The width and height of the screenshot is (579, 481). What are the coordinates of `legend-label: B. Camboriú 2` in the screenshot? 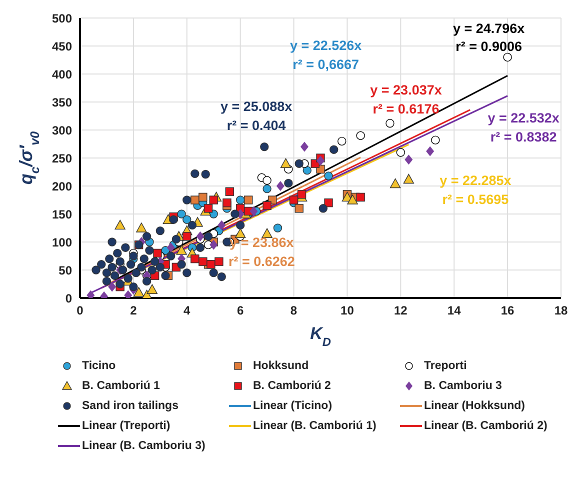 It's located at (292, 386).